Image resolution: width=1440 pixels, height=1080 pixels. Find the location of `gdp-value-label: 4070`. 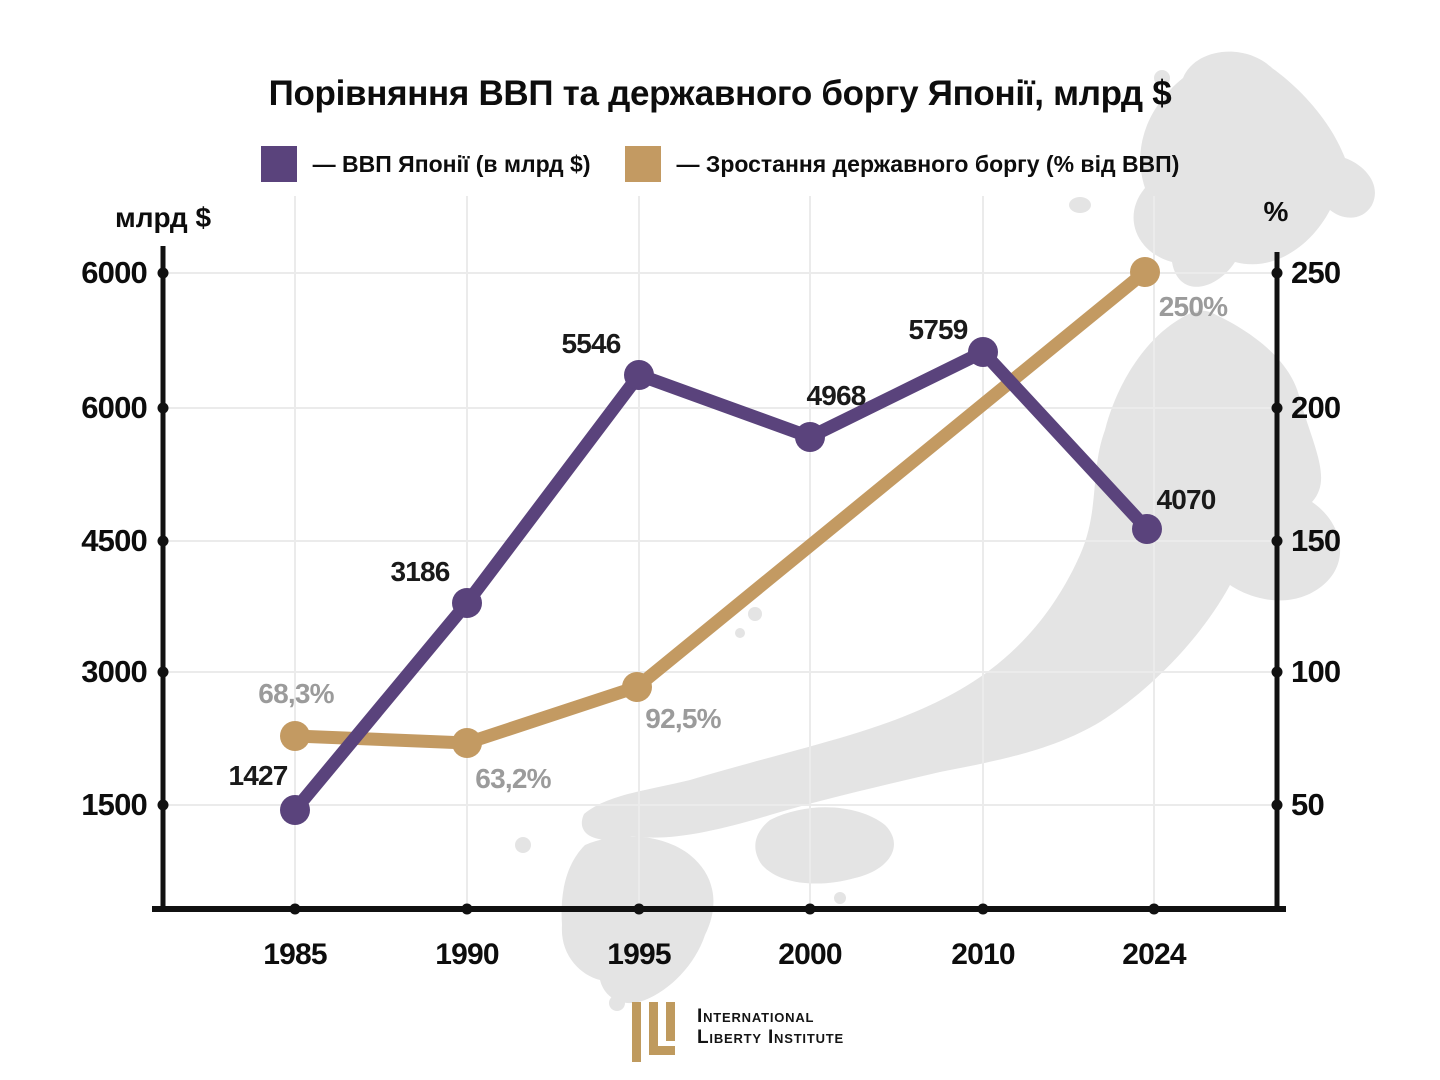

gdp-value-label: 4070 is located at coordinates (1186, 499).